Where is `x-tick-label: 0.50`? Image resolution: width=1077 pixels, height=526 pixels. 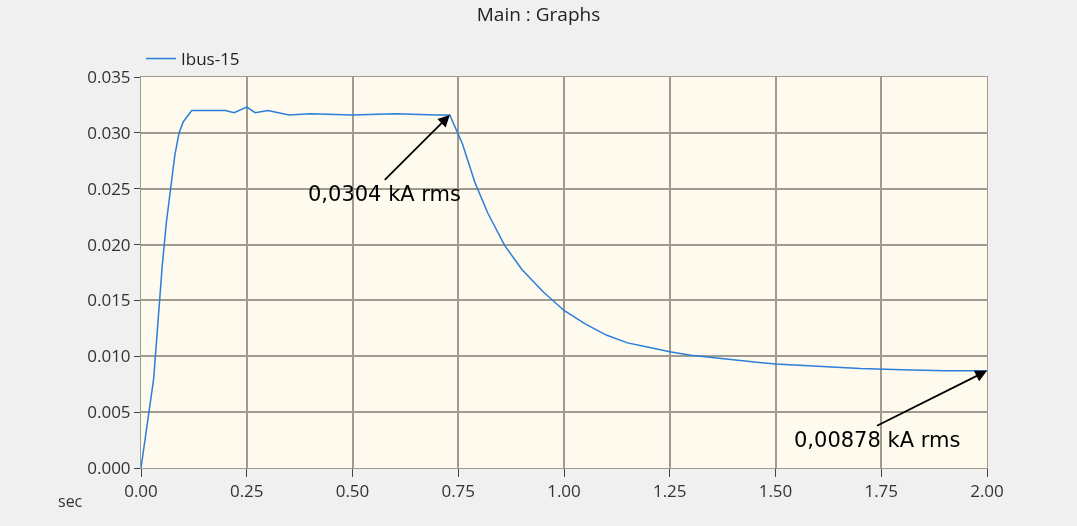
x-tick-label: 0.50 is located at coordinates (352, 491).